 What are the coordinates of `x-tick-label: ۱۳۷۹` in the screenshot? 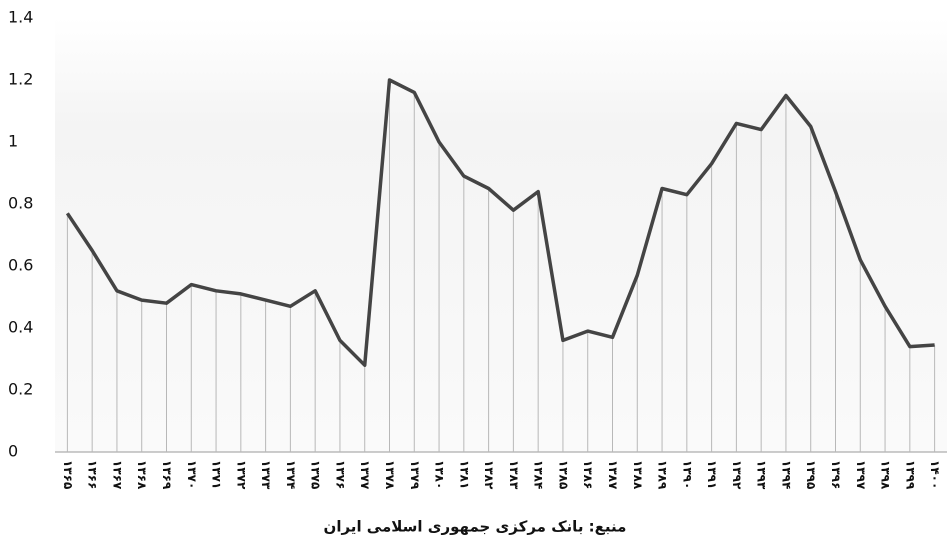 It's located at (415, 475).